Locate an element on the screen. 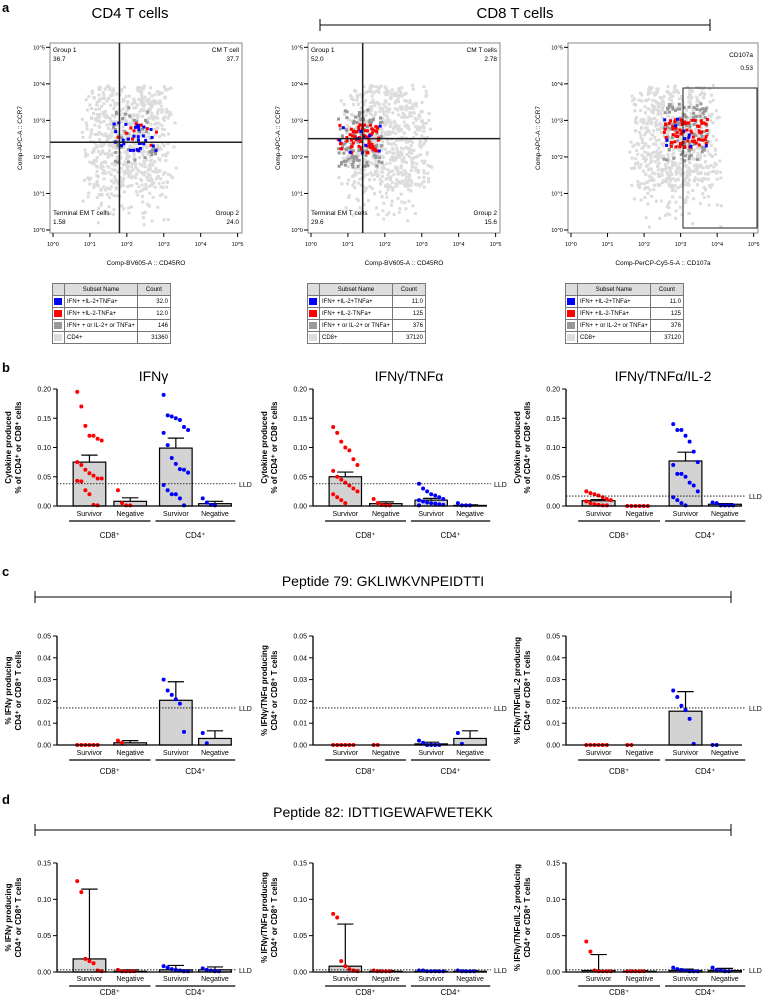 The height and width of the screenshot is (999, 766). bar-survivor is located at coordinates (685, 728).